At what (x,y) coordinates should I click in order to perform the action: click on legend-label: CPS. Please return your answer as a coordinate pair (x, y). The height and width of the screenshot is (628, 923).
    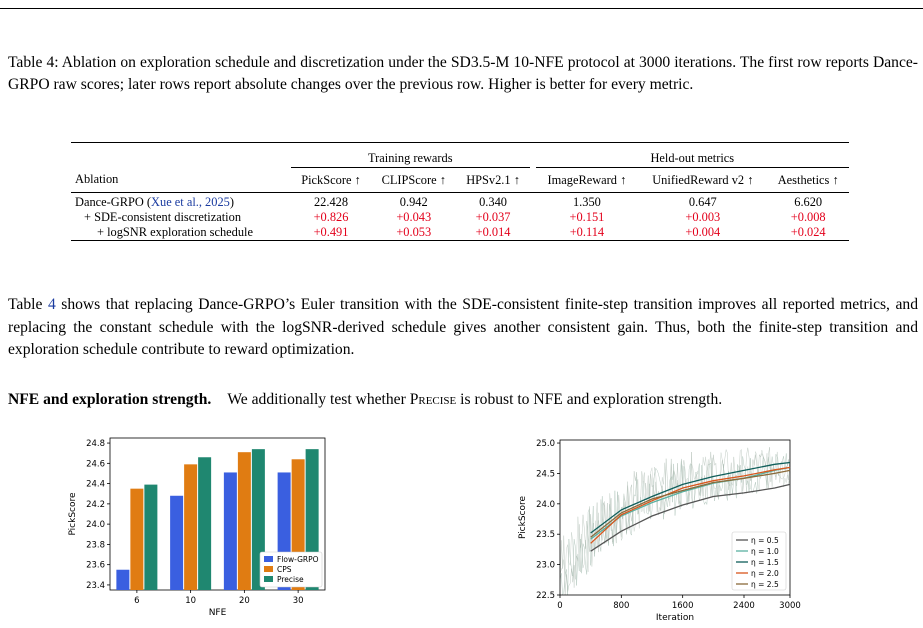
    Looking at the image, I should click on (284, 569).